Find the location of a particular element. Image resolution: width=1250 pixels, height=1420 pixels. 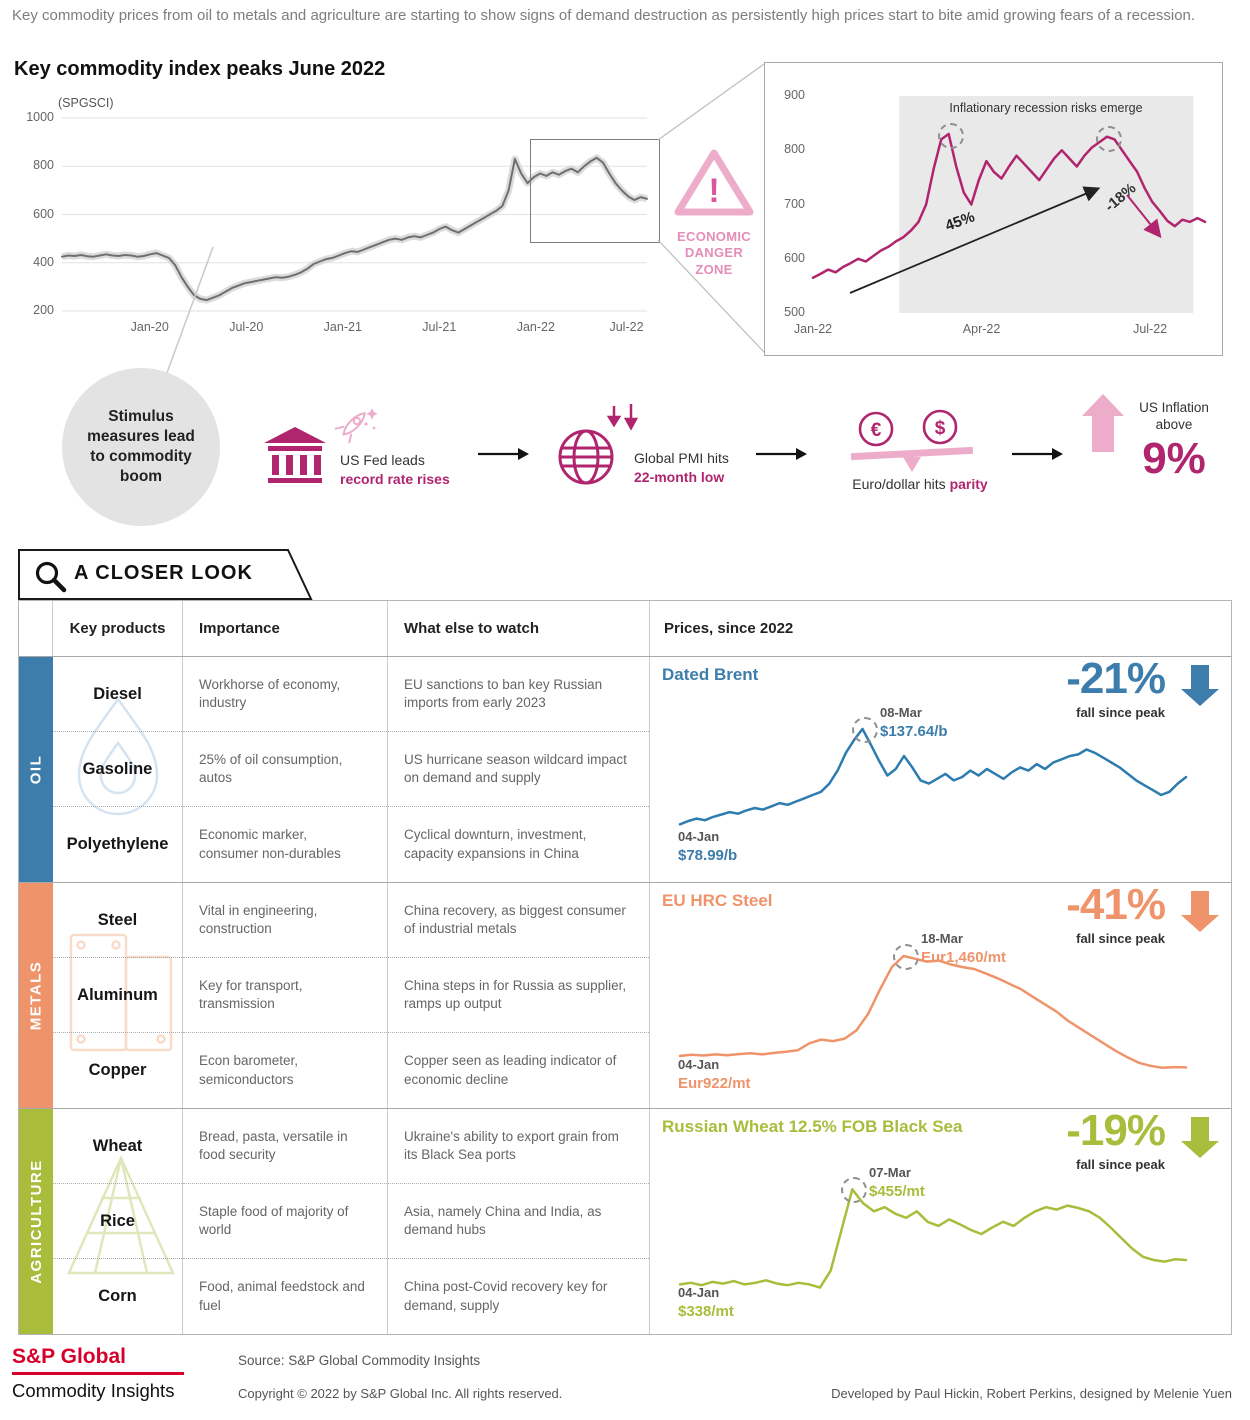

pct-change: -19% is located at coordinates (1116, 1130).